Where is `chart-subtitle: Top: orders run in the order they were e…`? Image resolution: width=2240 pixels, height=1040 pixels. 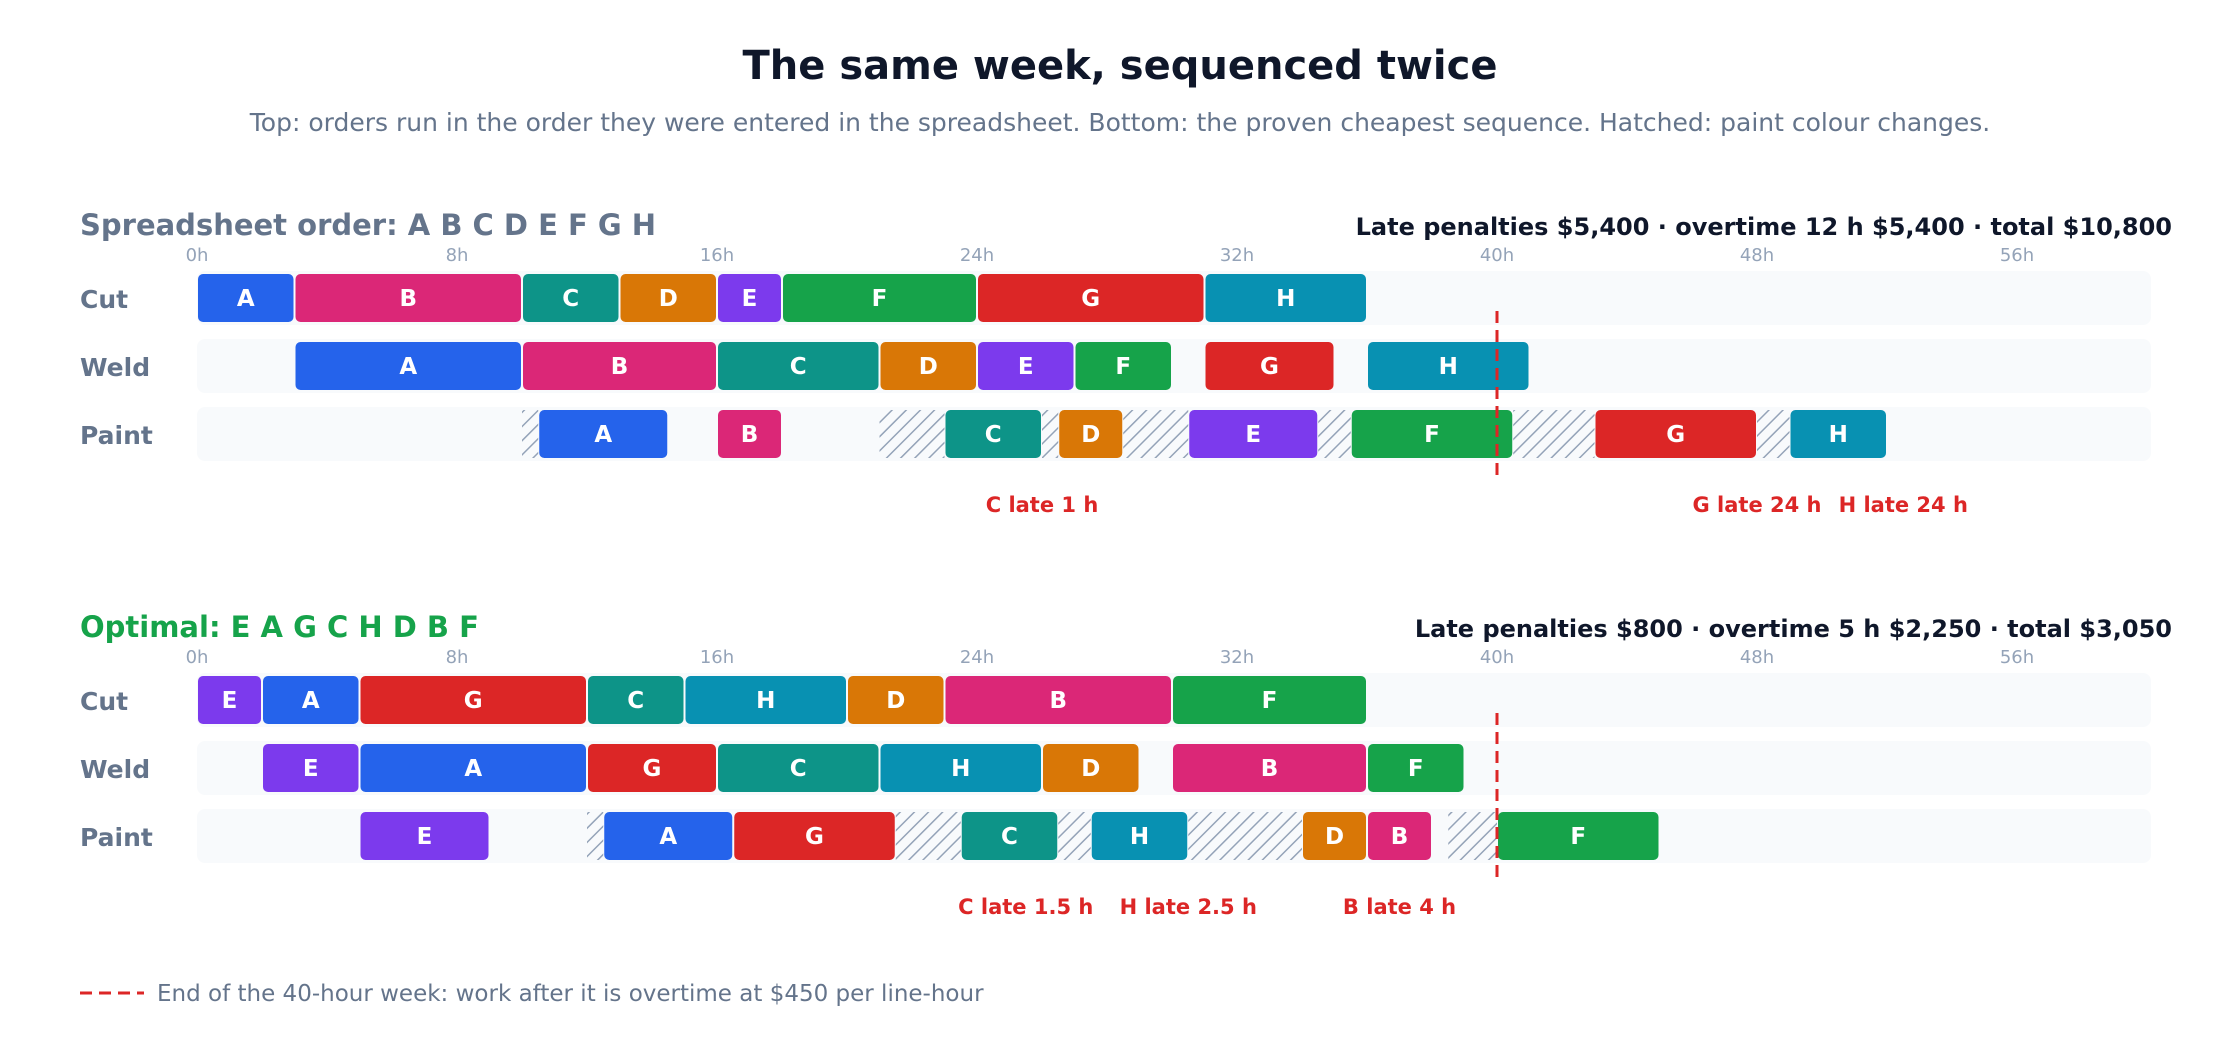
chart-subtitle: Top: orders run in the order they were e… is located at coordinates (1119, 122).